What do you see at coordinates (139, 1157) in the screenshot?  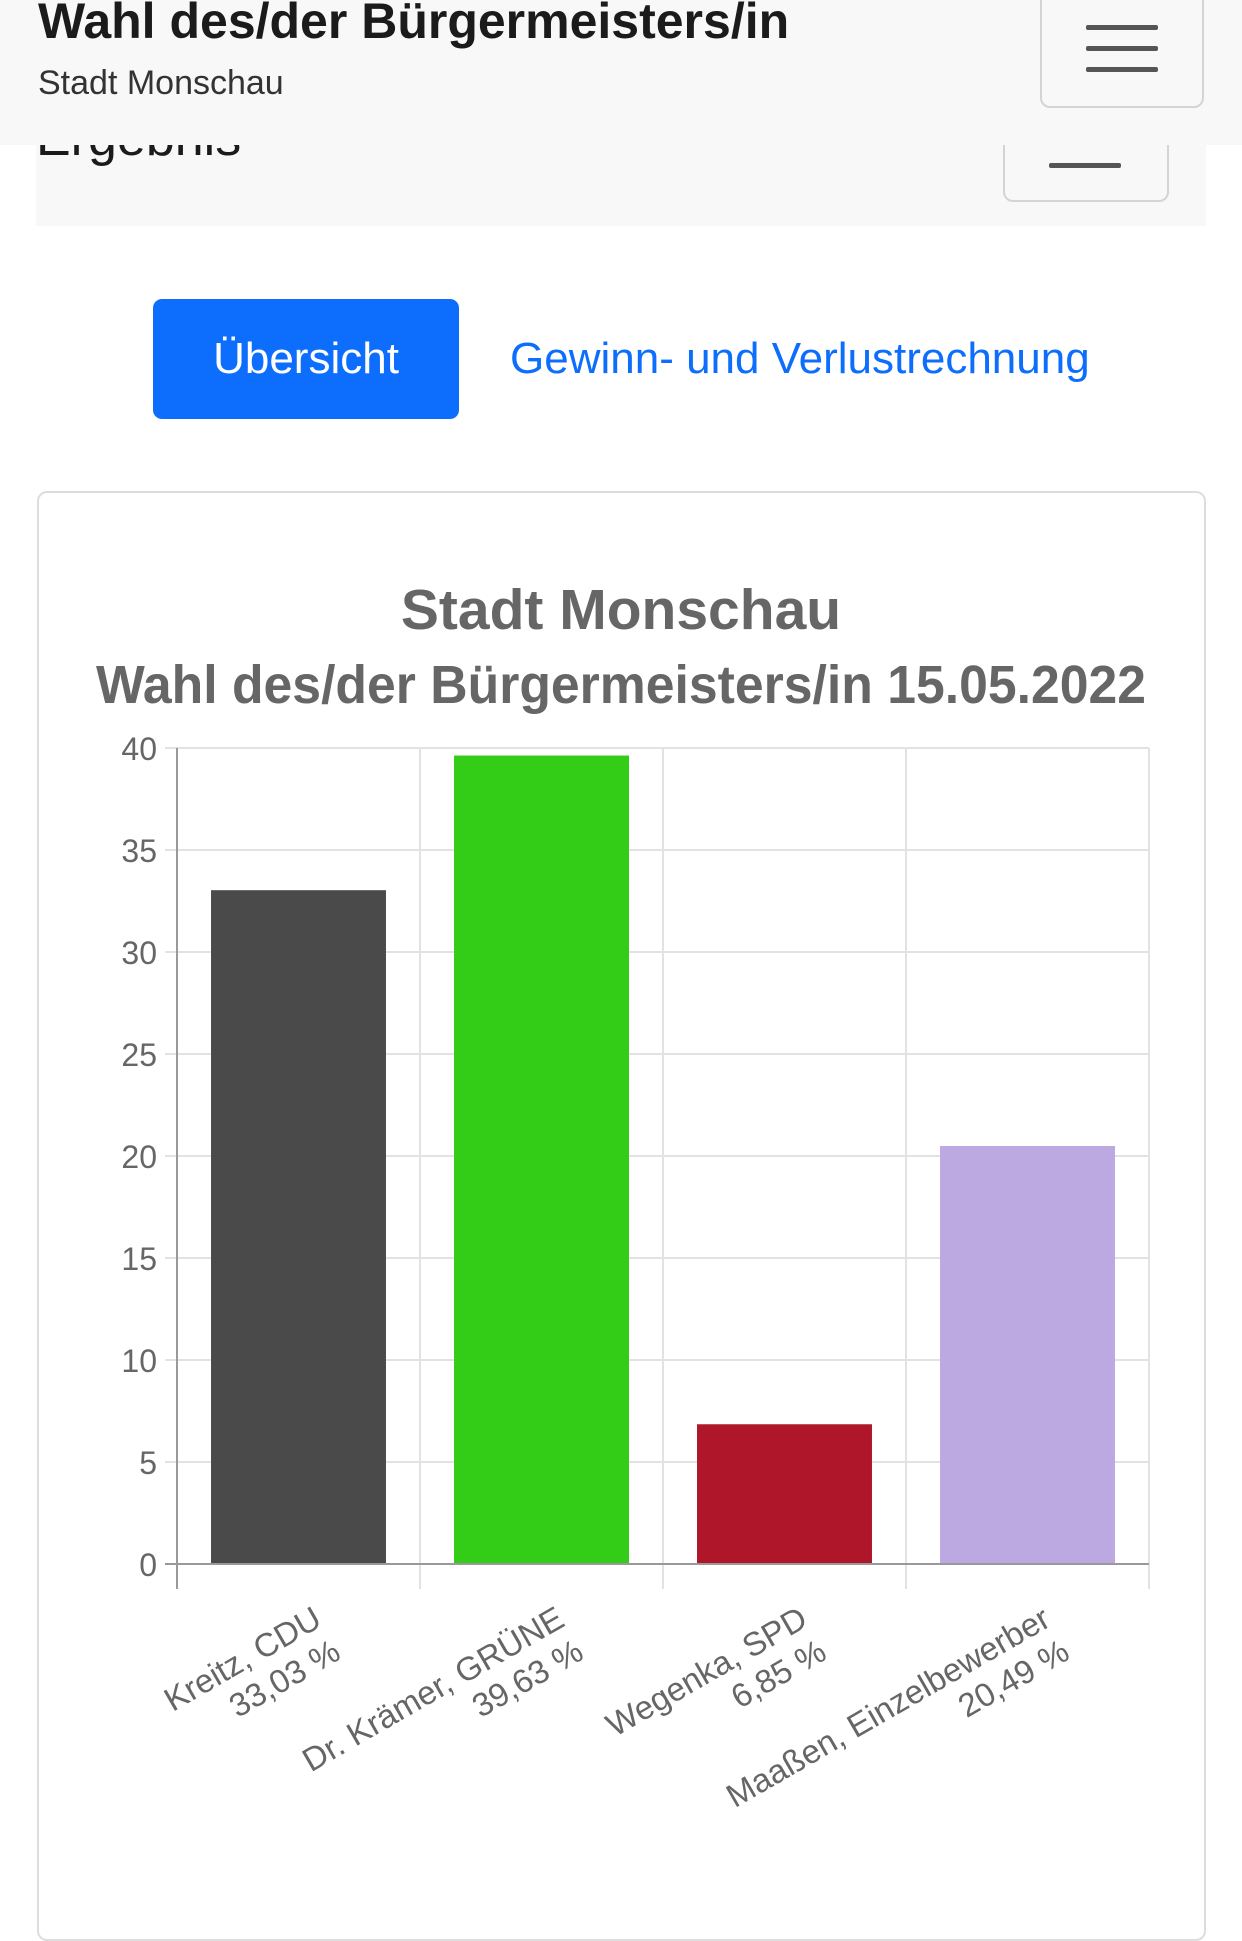 I see `y-tick-label: 20` at bounding box center [139, 1157].